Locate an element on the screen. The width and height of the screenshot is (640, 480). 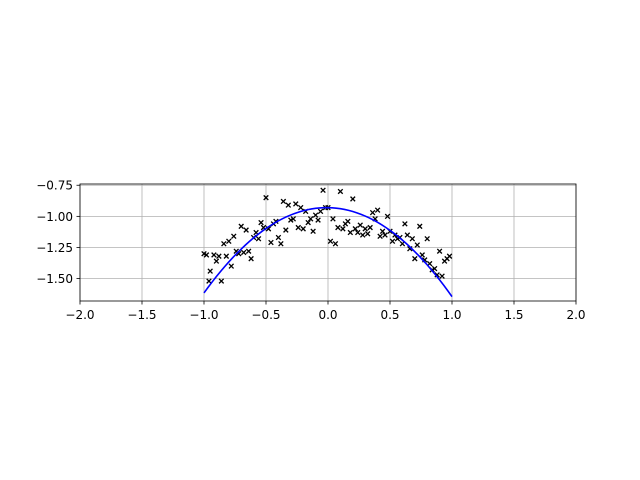
x-tick-label: 1.5 is located at coordinates (513, 315).